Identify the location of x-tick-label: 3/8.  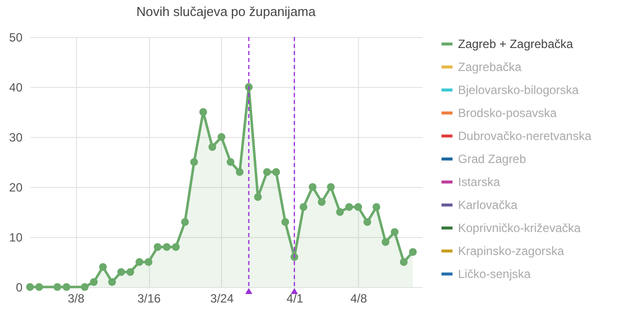
(76, 299).